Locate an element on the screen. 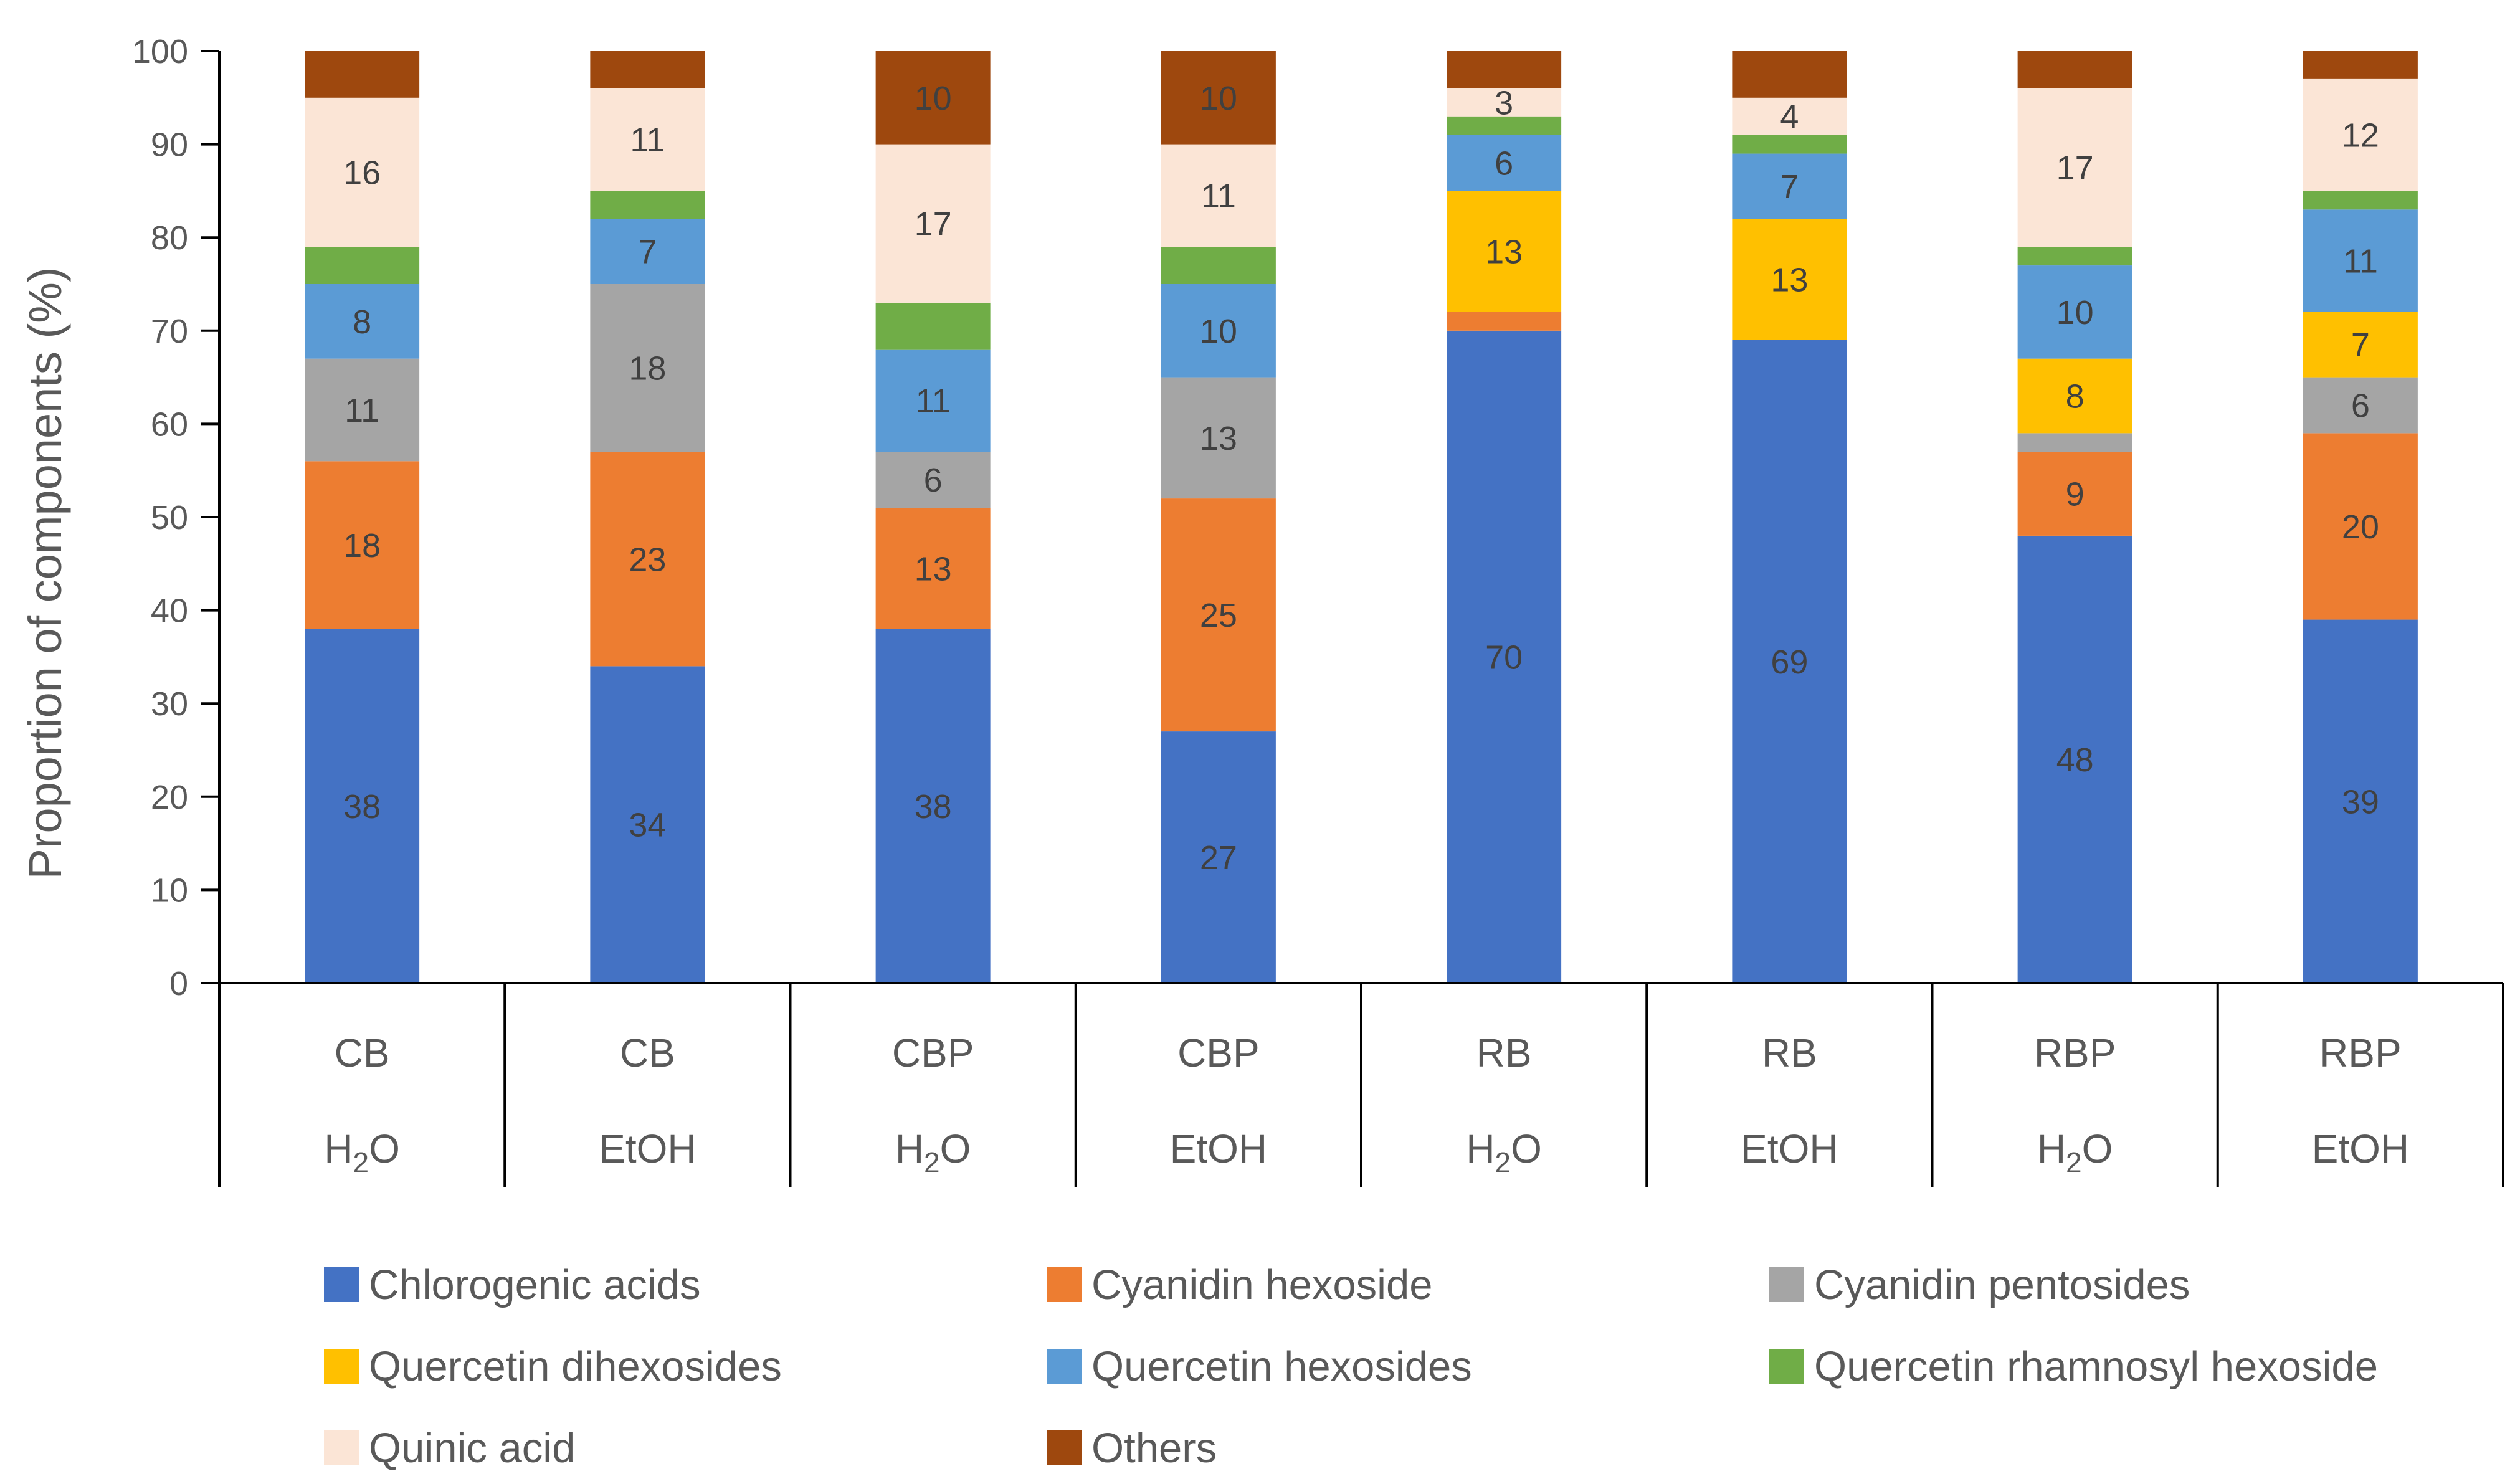 The image size is (2515, 1484). bar-value-label: 12 is located at coordinates (2360, 136).